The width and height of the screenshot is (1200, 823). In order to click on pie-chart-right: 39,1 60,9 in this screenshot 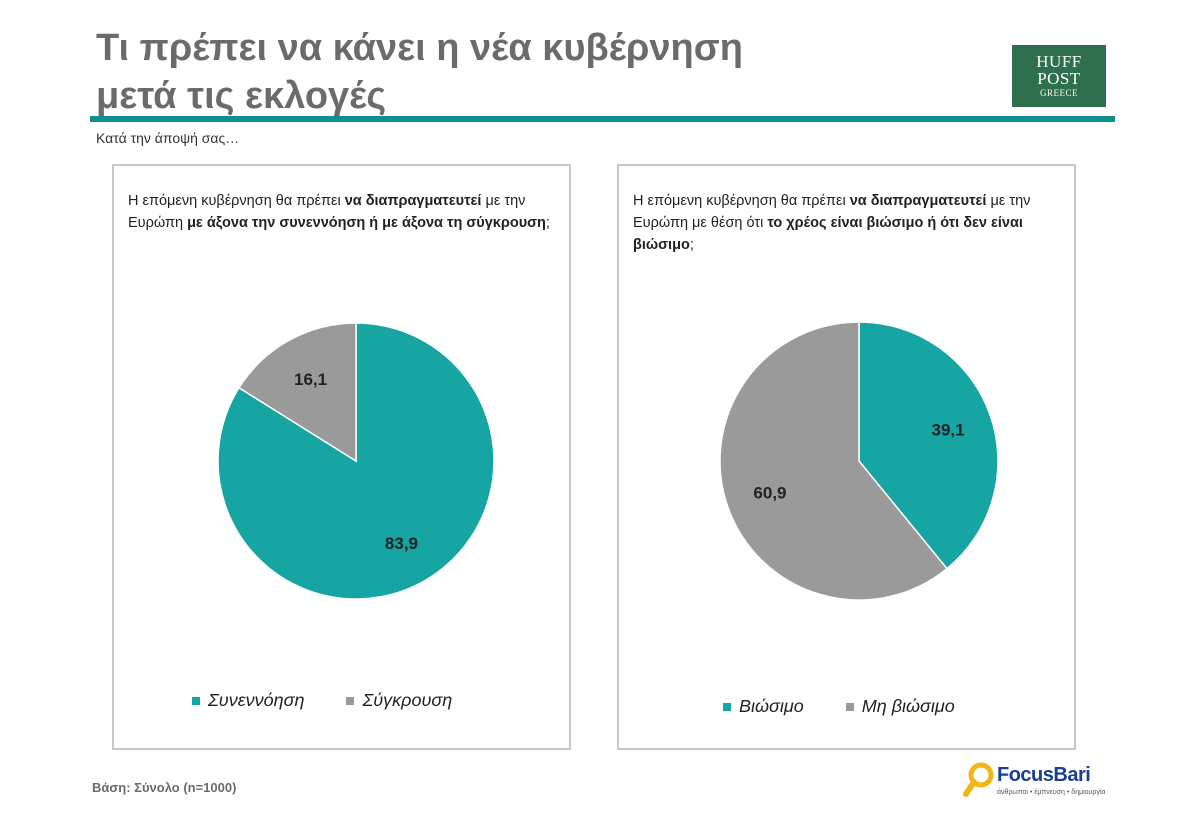, I will do `click(859, 461)`.